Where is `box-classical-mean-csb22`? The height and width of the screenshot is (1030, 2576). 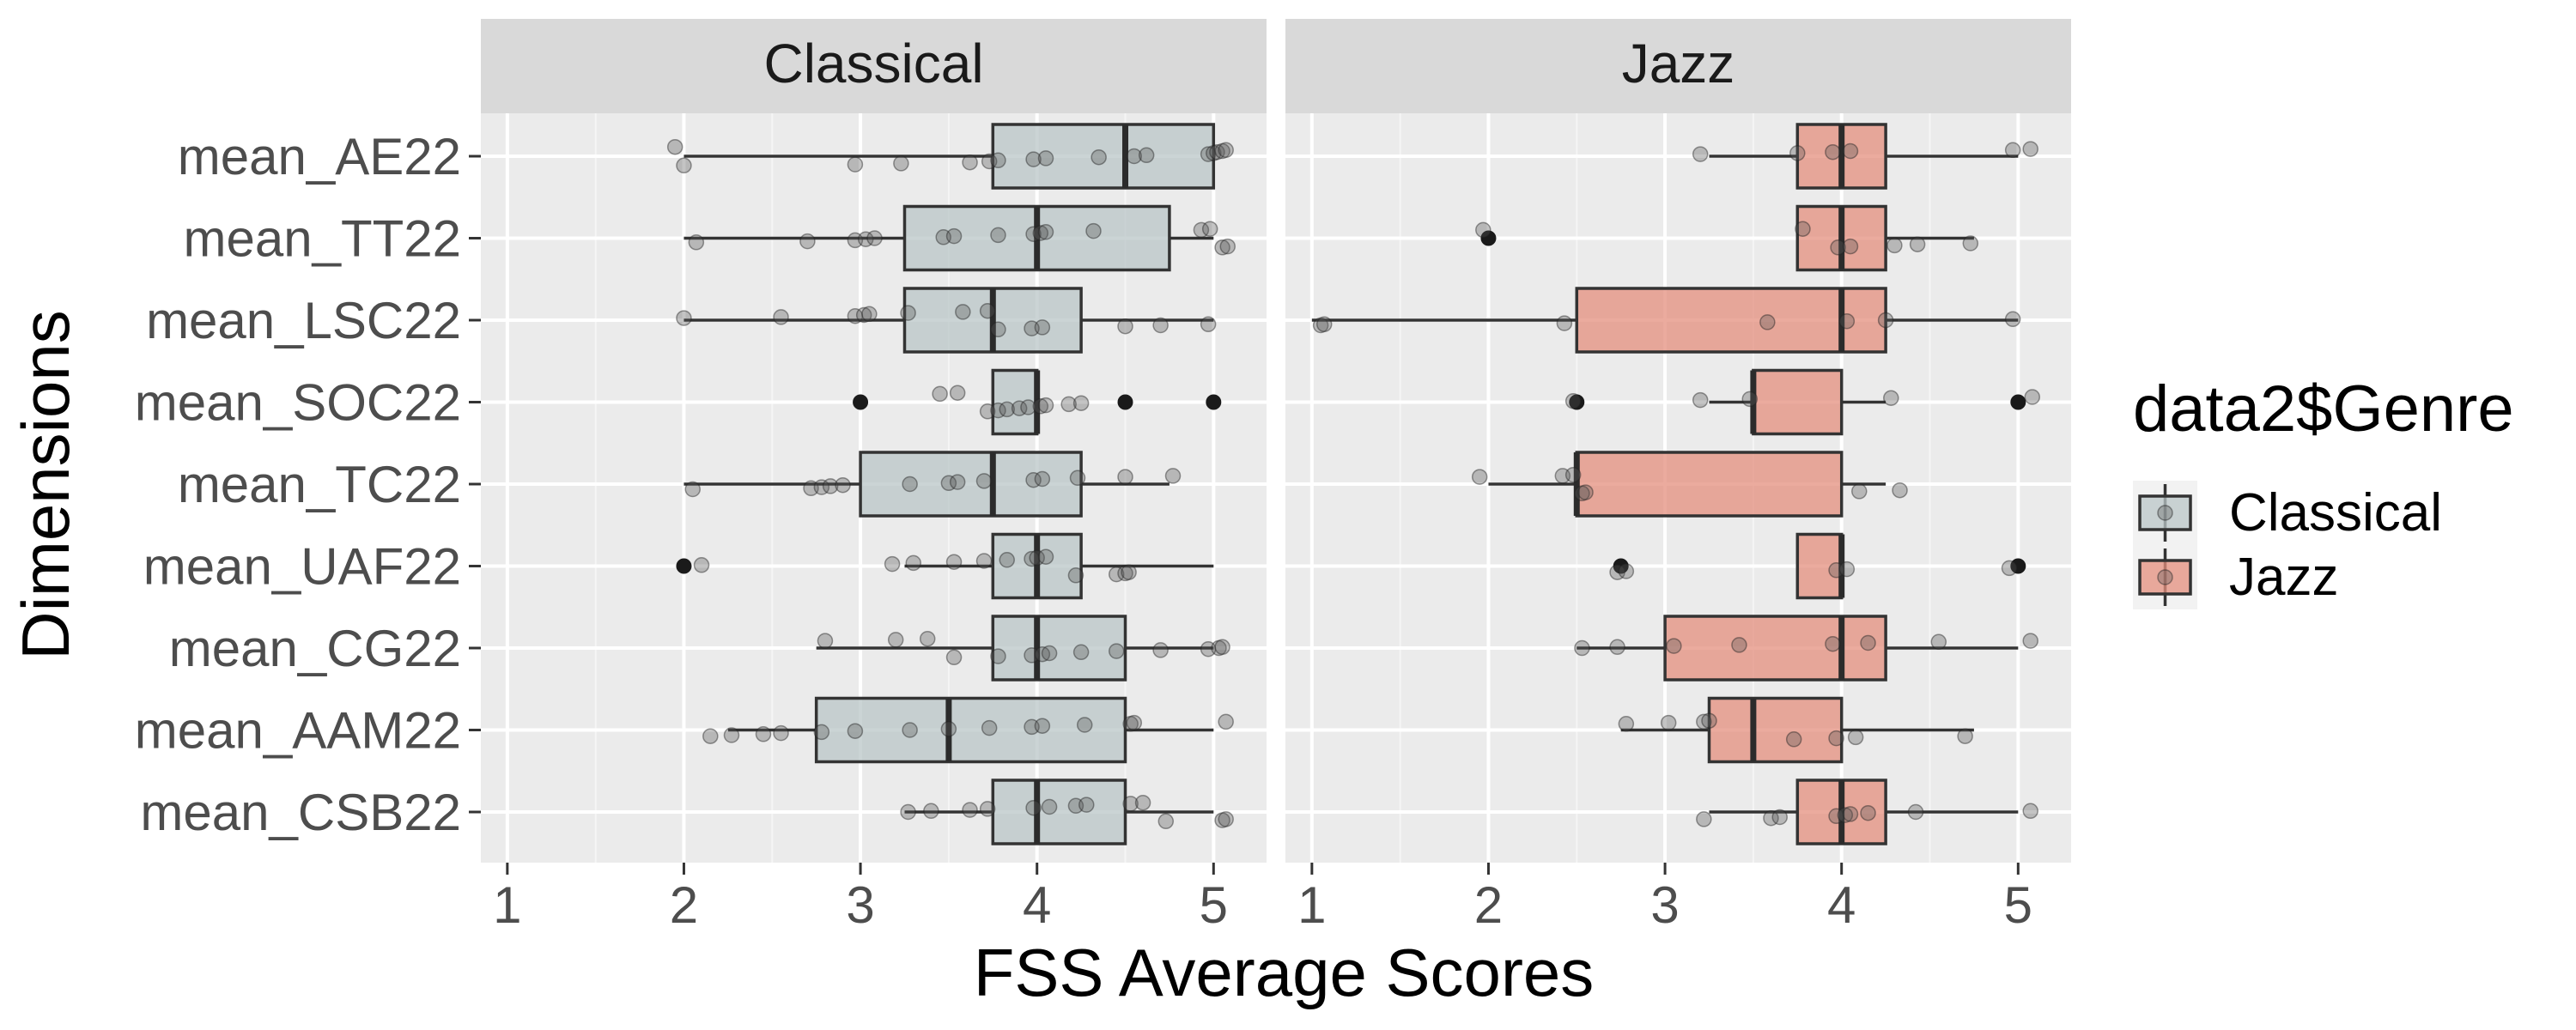 box-classical-mean-csb22 is located at coordinates (1059, 812).